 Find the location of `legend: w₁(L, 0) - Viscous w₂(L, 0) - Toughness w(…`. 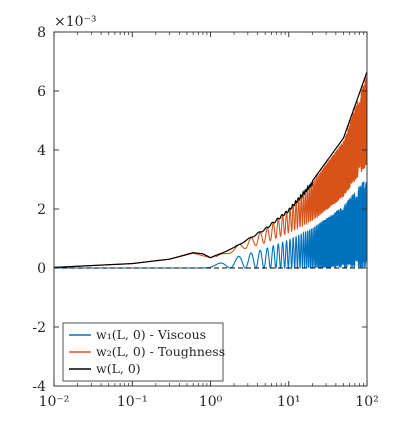

legend: w₁(L, 0) - Viscous w₂(L, 0) - Toughness w(… is located at coordinates (143, 352).